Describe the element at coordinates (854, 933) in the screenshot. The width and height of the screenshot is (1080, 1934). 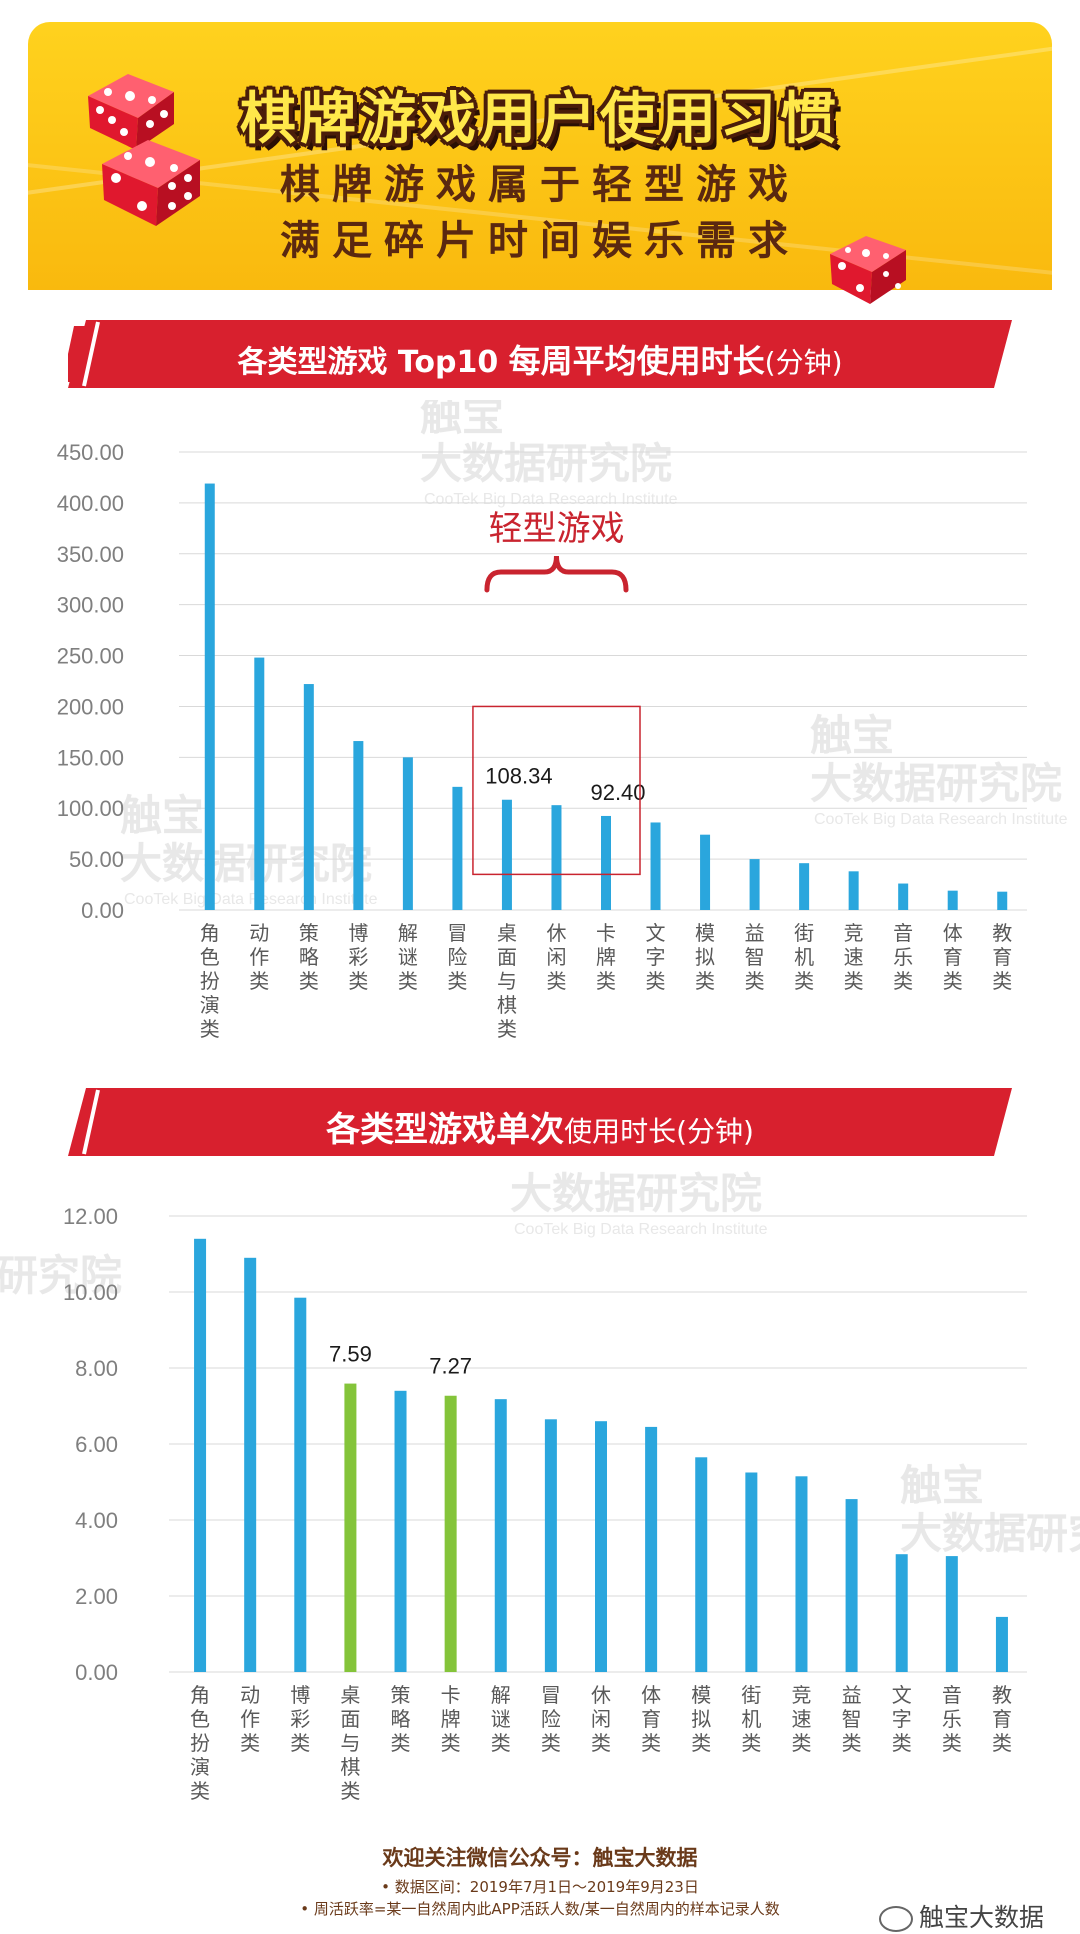
I see `x-tick-label: 竞` at that location.